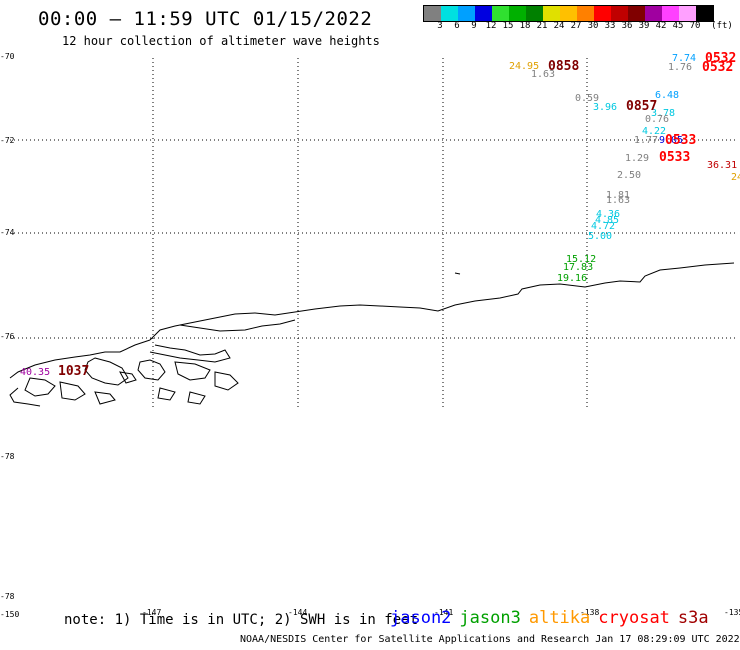  What do you see at coordinates (421, 618) in the screenshot?
I see `satellite-legend-item: jason2` at bounding box center [421, 618].